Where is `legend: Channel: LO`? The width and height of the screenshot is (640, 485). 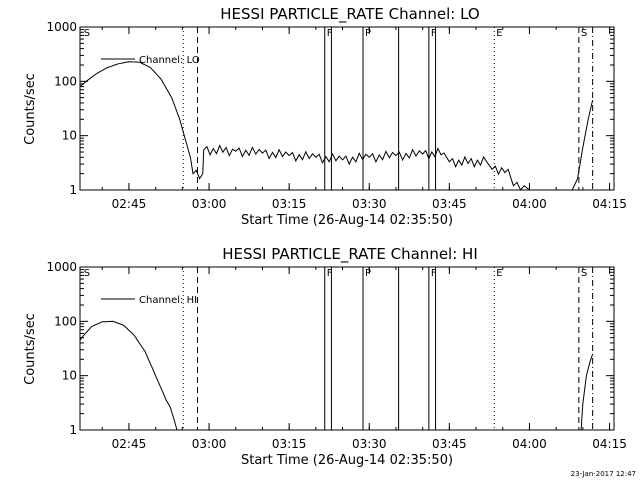 legend: Channel: LO is located at coordinates (150, 60).